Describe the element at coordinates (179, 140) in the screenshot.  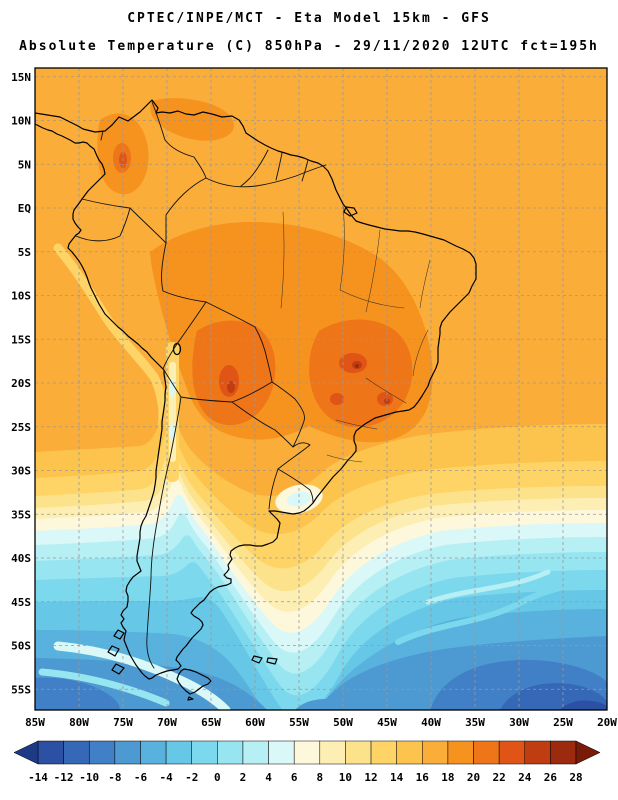
I see `border-colombia-venezuela` at that location.